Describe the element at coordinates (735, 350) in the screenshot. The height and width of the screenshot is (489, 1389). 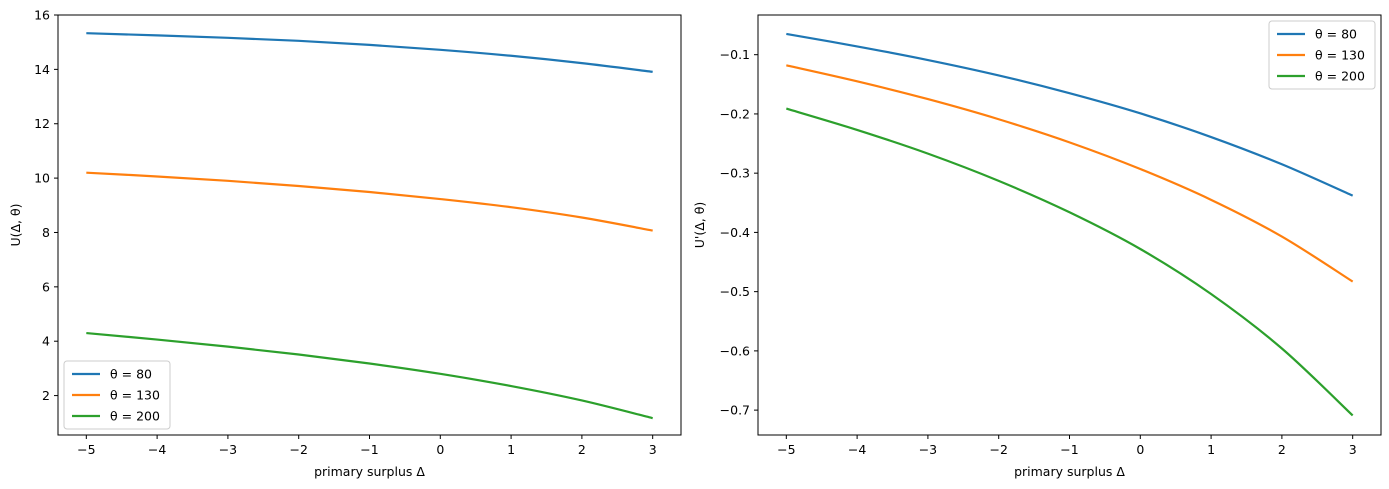
I see `y-tick-label: −0.6` at that location.